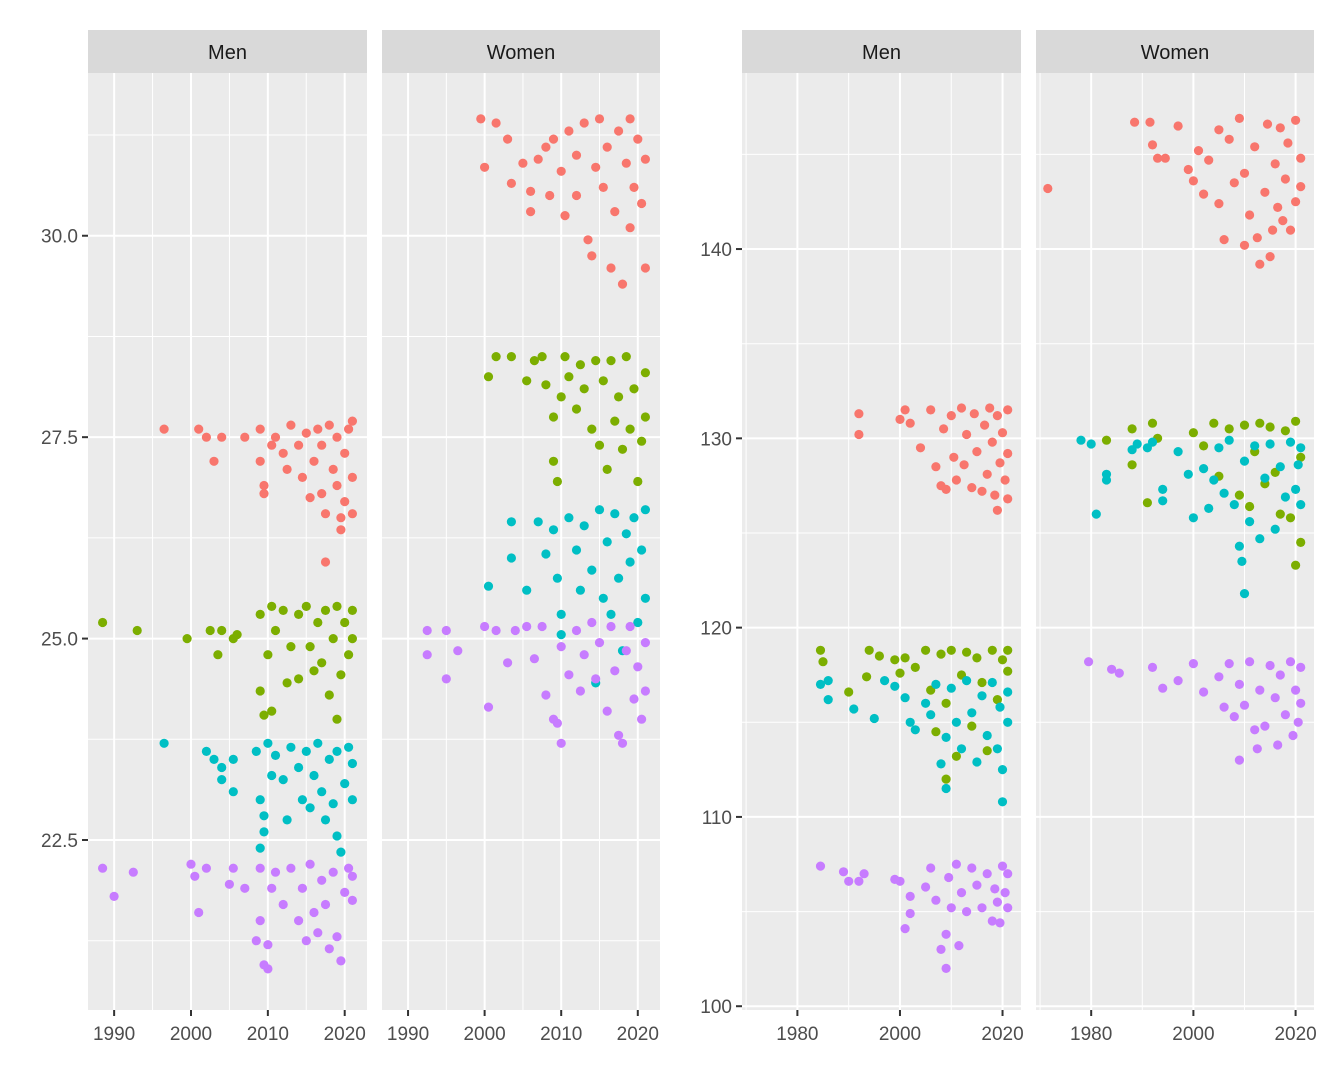 This screenshot has width=1344, height=1075. What do you see at coordinates (717, 818) in the screenshot?
I see `y-tick-label: 110` at bounding box center [717, 818].